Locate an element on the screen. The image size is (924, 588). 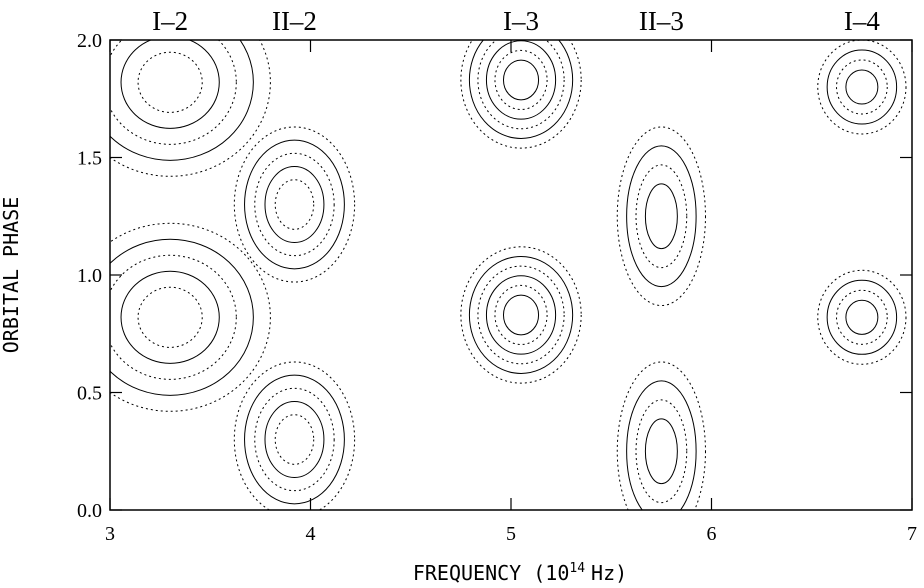
y-tick-label: 1.0 is located at coordinates (89, 276).